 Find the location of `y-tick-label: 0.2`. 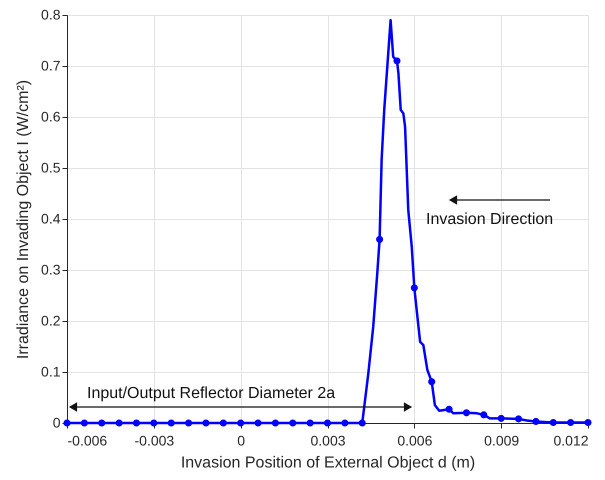

y-tick-label: 0.2 is located at coordinates (51, 320).